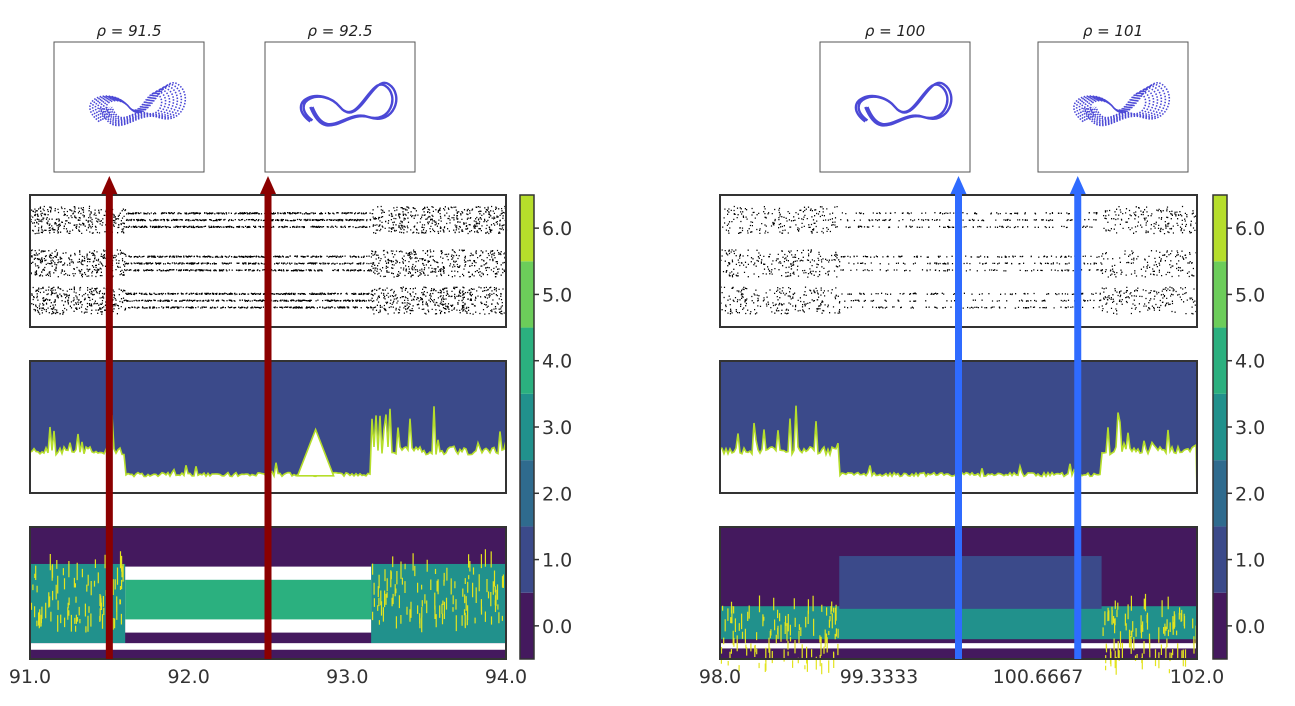  What do you see at coordinates (1197, 677) in the screenshot?
I see `x-tick-label: 102.0` at bounding box center [1197, 677].